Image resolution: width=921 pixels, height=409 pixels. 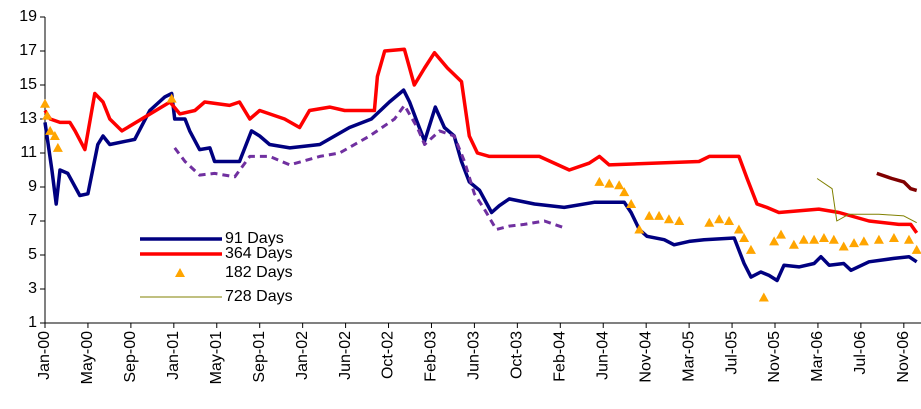 I want to click on legend-label: 728 Days, so click(x=259, y=296).